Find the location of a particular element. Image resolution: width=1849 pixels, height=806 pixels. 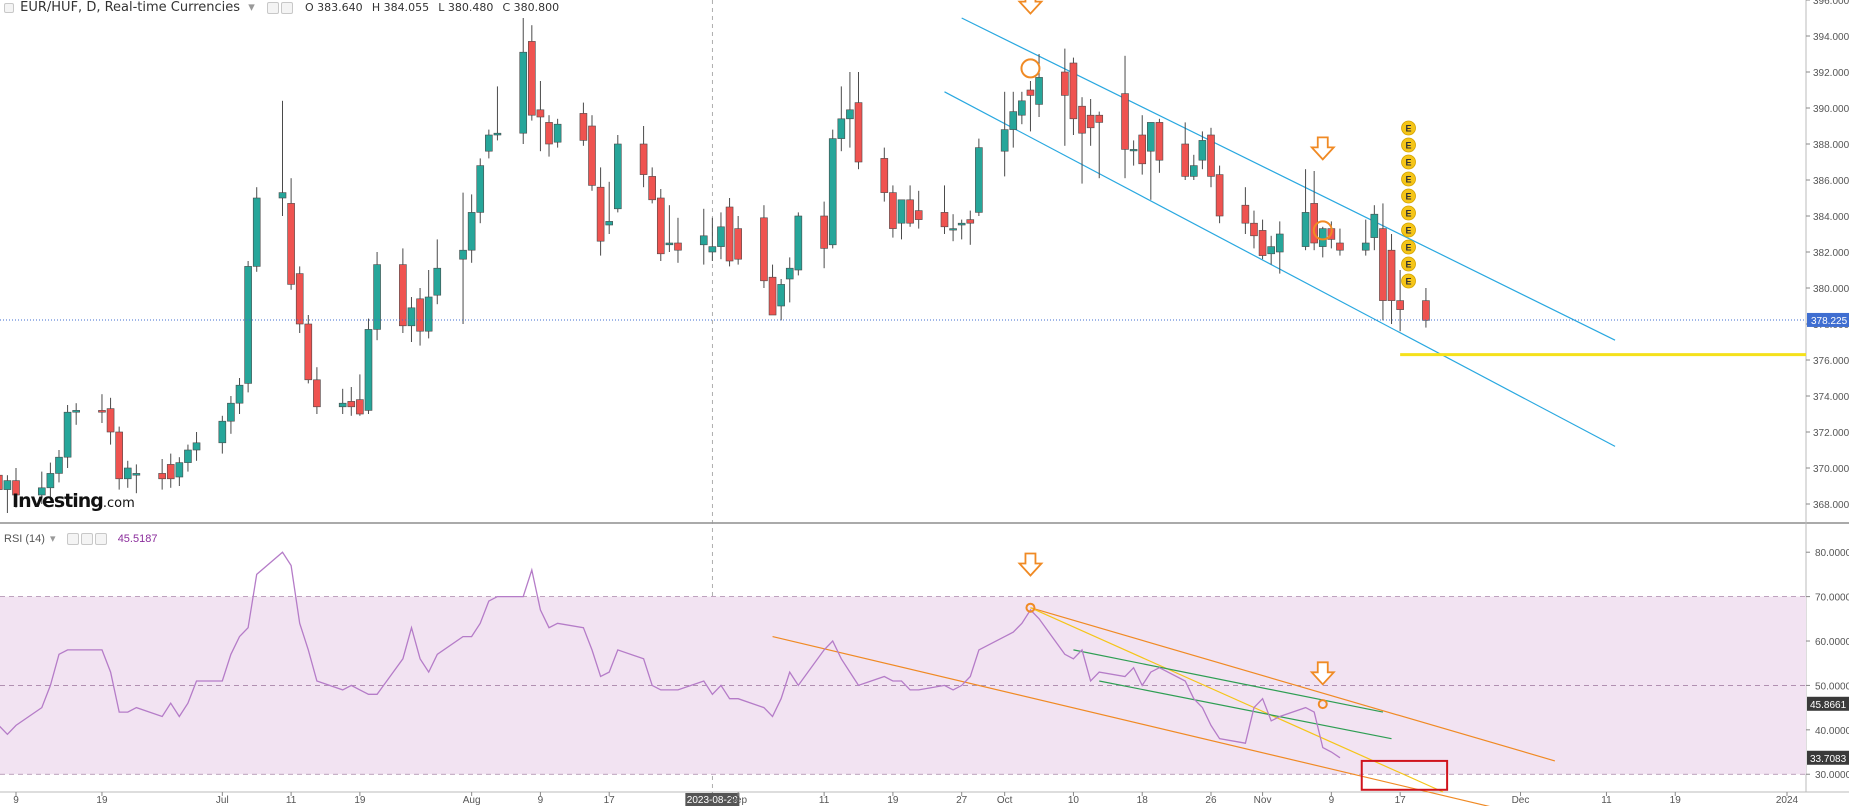

current-price-badge is located at coordinates (1828, 319).